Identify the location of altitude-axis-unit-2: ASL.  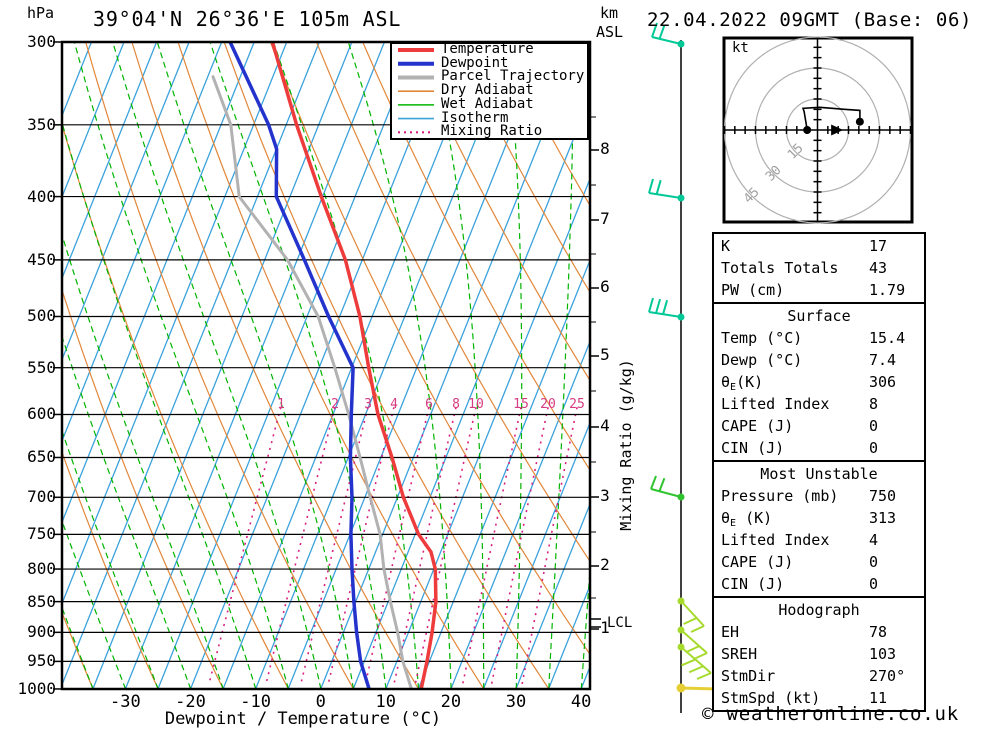
(610, 32).